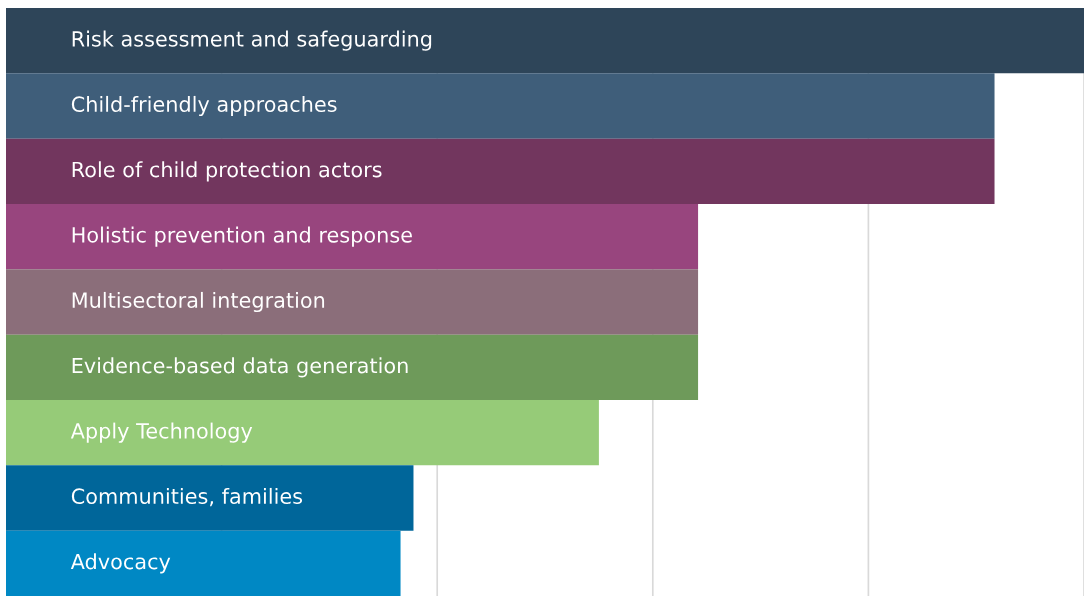  I want to click on y-tick-label: Holistic prevention and response, so click(242, 236).